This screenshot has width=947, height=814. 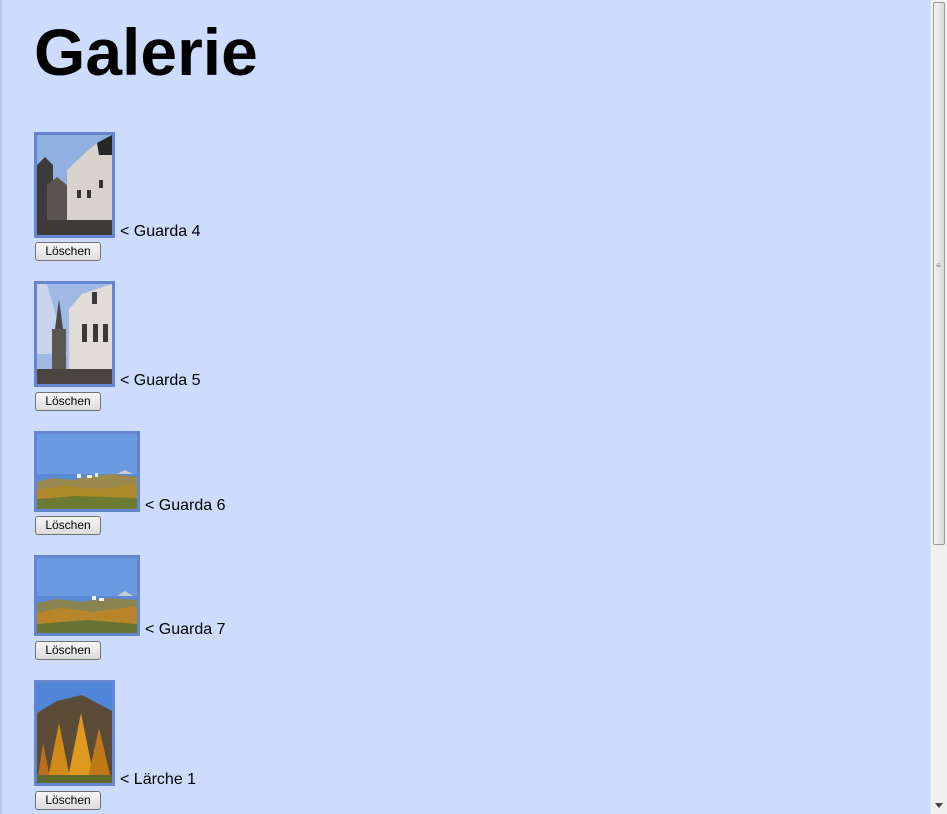 I want to click on gallery-caption: < Guarda 5, so click(x=160, y=380).